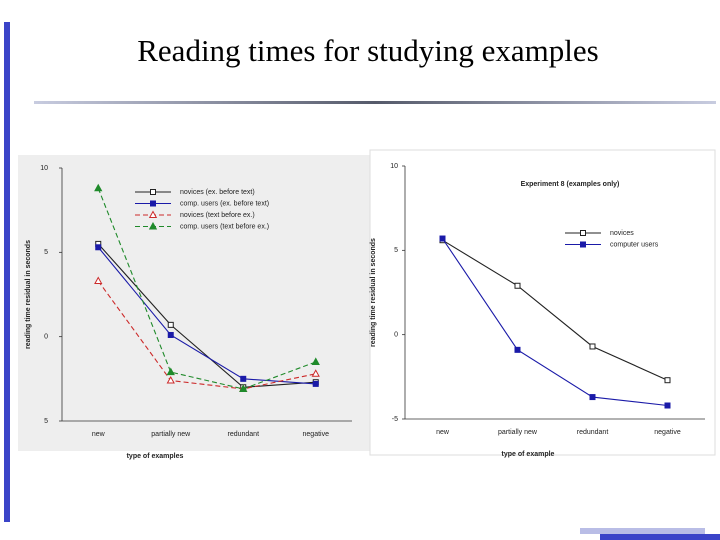  What do you see at coordinates (367, 50) in the screenshot?
I see `slide-title: Reading times for studying examples` at bounding box center [367, 50].